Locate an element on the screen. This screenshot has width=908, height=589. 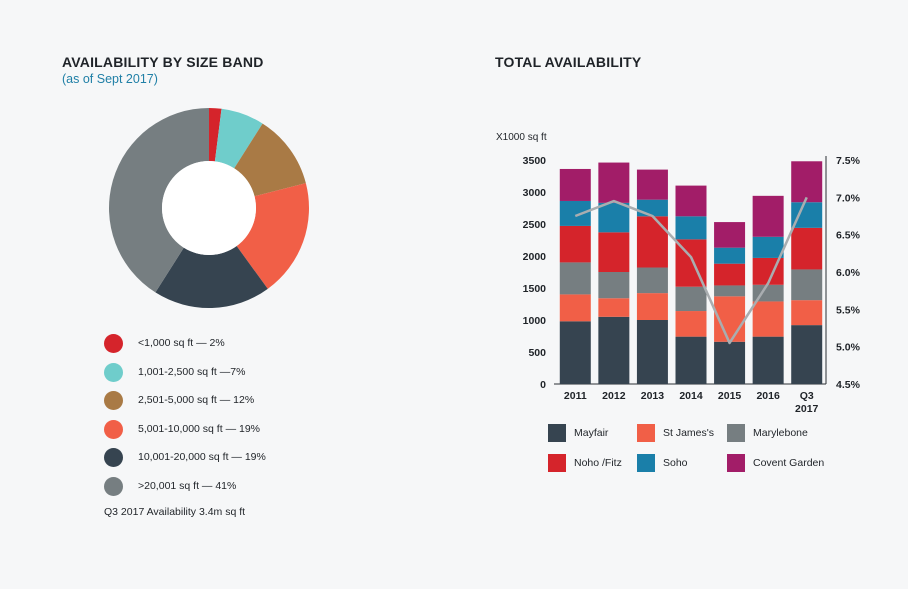
x-tick-label: 2017 is located at coordinates (807, 409).